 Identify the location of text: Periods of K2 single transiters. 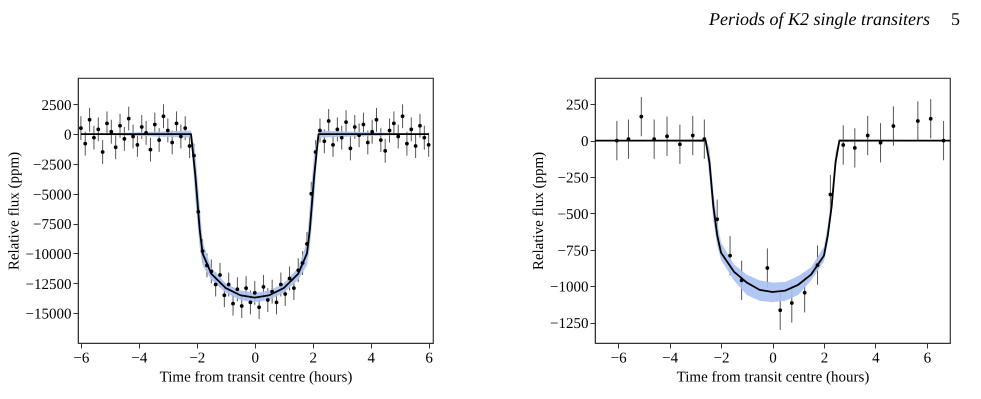
(819, 19).